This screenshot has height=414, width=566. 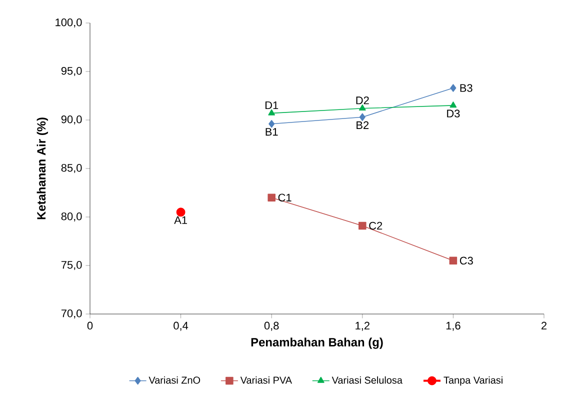 What do you see at coordinates (375, 226) in the screenshot?
I see `annotation: C2` at bounding box center [375, 226].